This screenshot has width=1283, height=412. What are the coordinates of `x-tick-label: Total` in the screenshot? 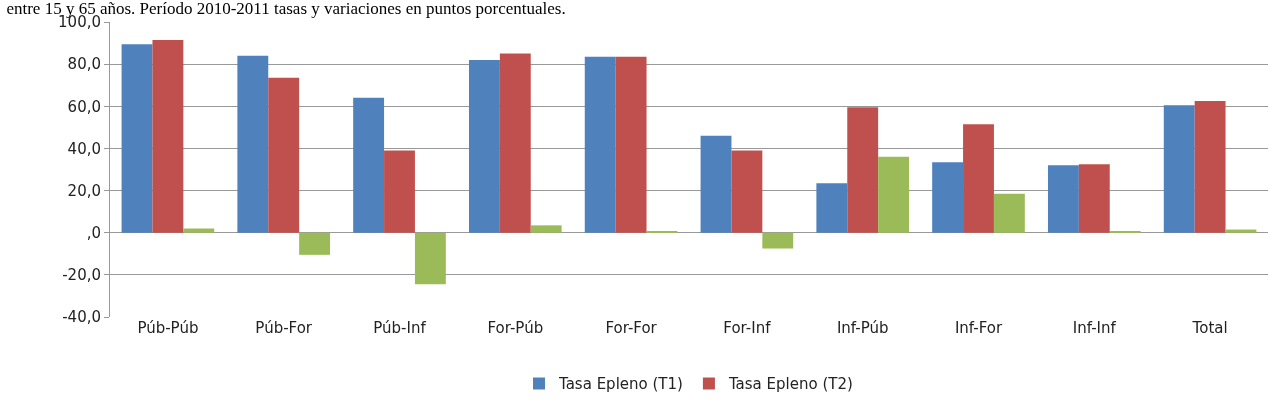 It's located at (1209, 328).